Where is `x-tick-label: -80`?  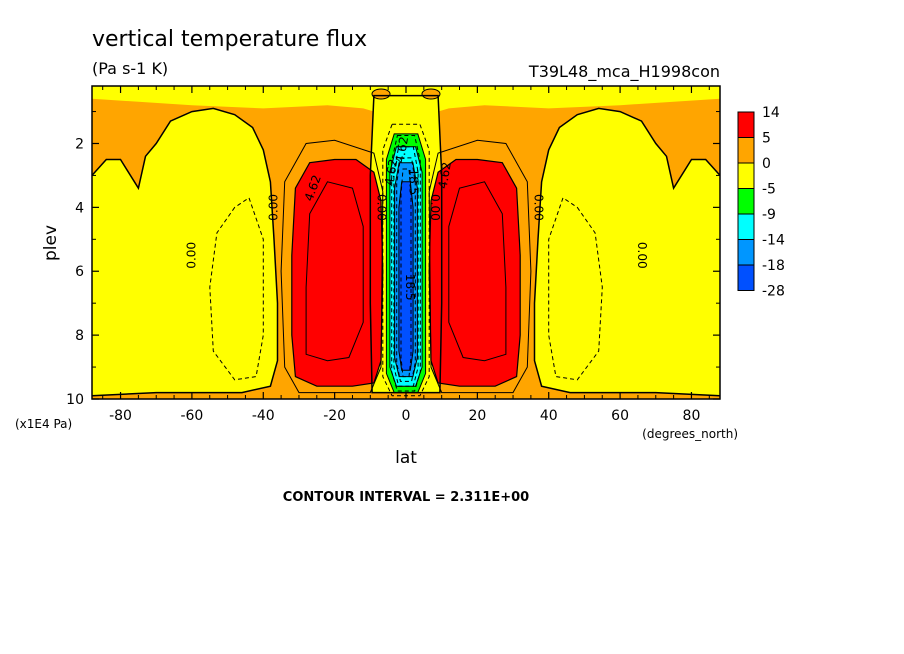
x-tick-label: -80 is located at coordinates (120, 416).